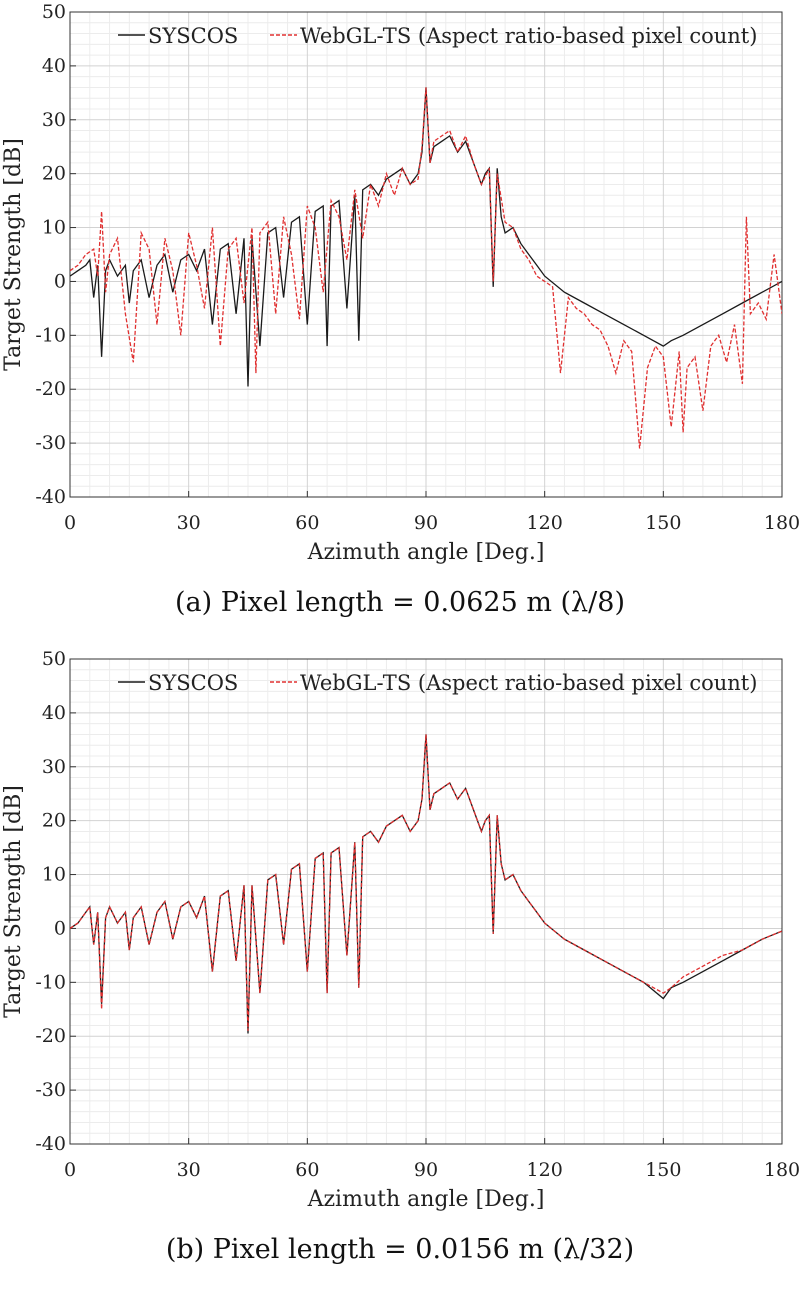 This screenshot has height=1295, width=800. Describe the element at coordinates (400, 1249) in the screenshot. I see `chart-b-caption: (b) Pixel length = 0.0156 m (λ/32)` at that location.